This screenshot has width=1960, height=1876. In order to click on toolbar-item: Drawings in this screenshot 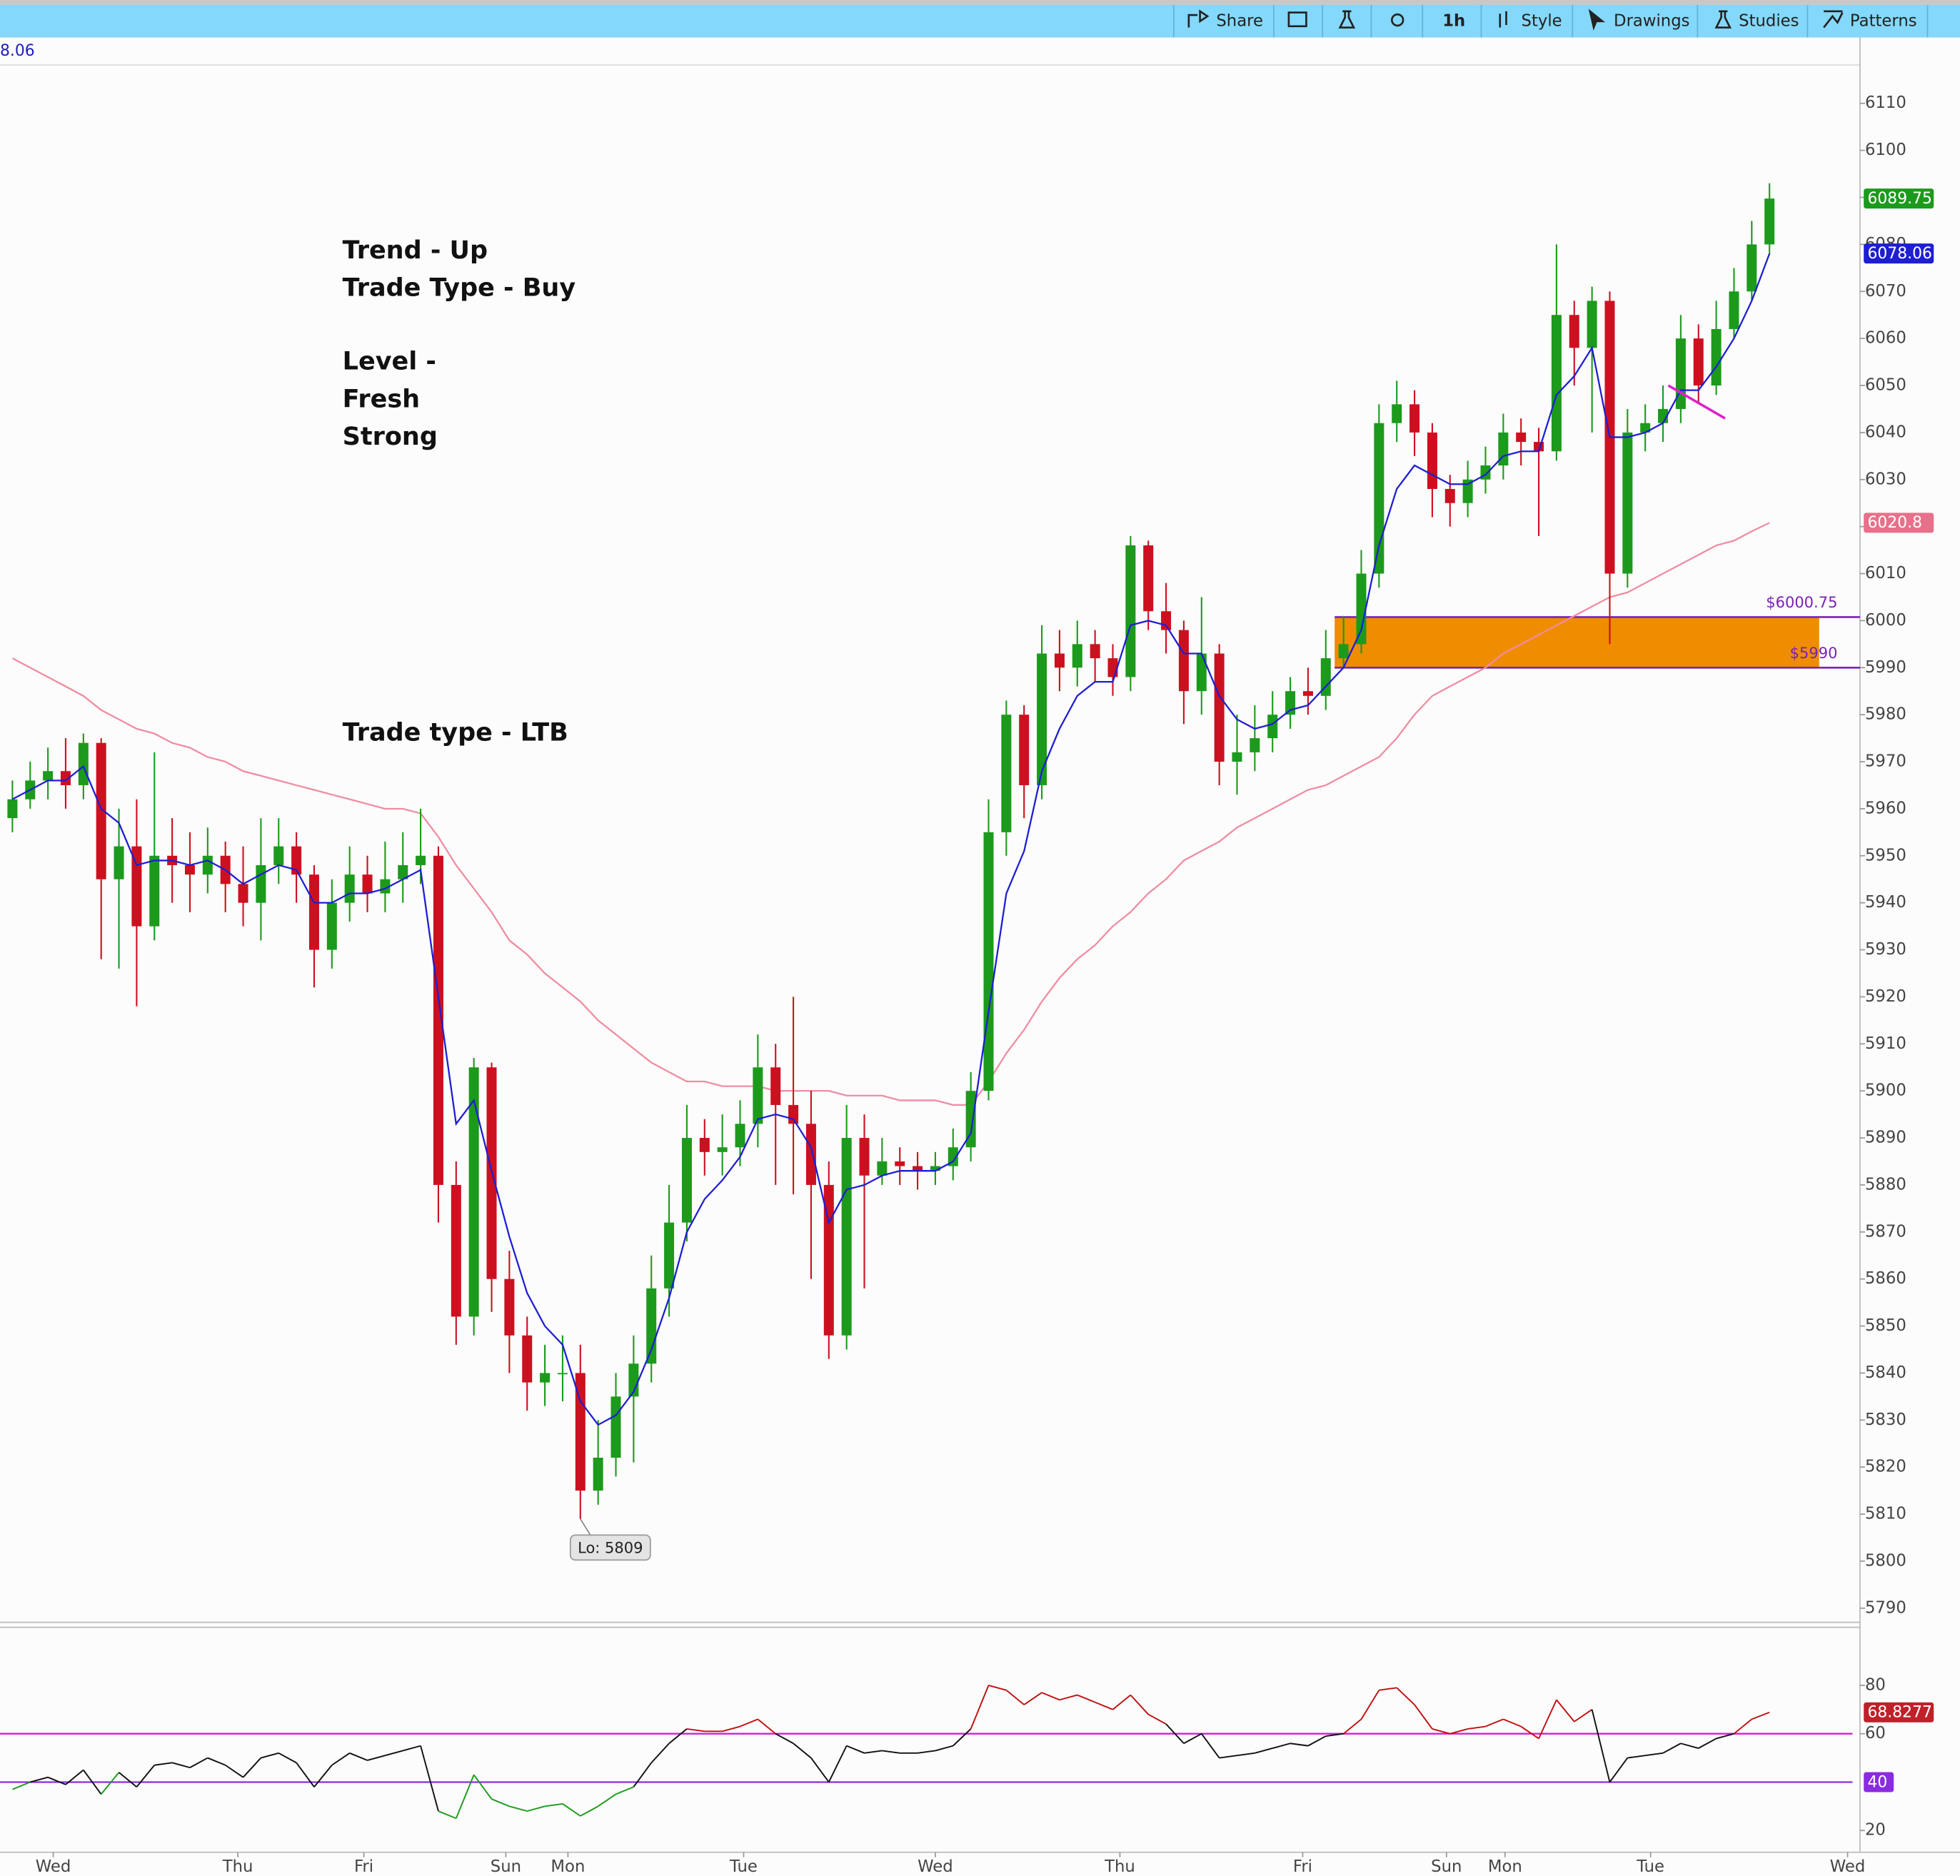, I will do `click(1651, 20)`.